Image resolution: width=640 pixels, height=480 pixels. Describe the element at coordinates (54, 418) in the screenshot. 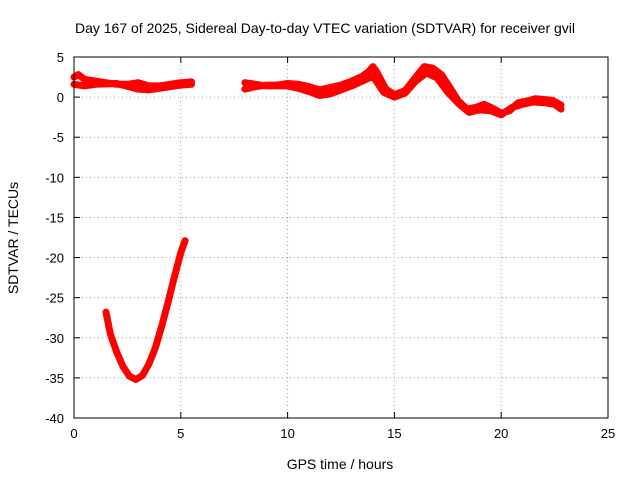

I see `y-tick-label: -40` at that location.